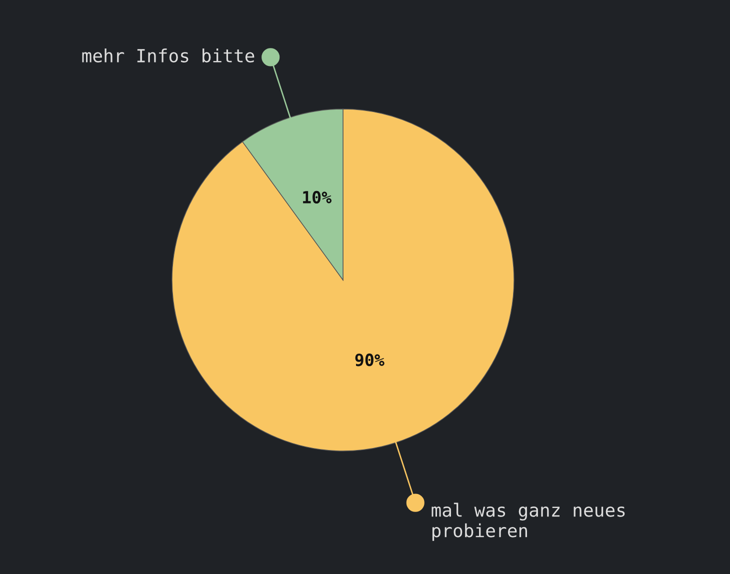 The width and height of the screenshot is (730, 574). What do you see at coordinates (369, 360) in the screenshot?
I see `data-label: 90%` at bounding box center [369, 360].